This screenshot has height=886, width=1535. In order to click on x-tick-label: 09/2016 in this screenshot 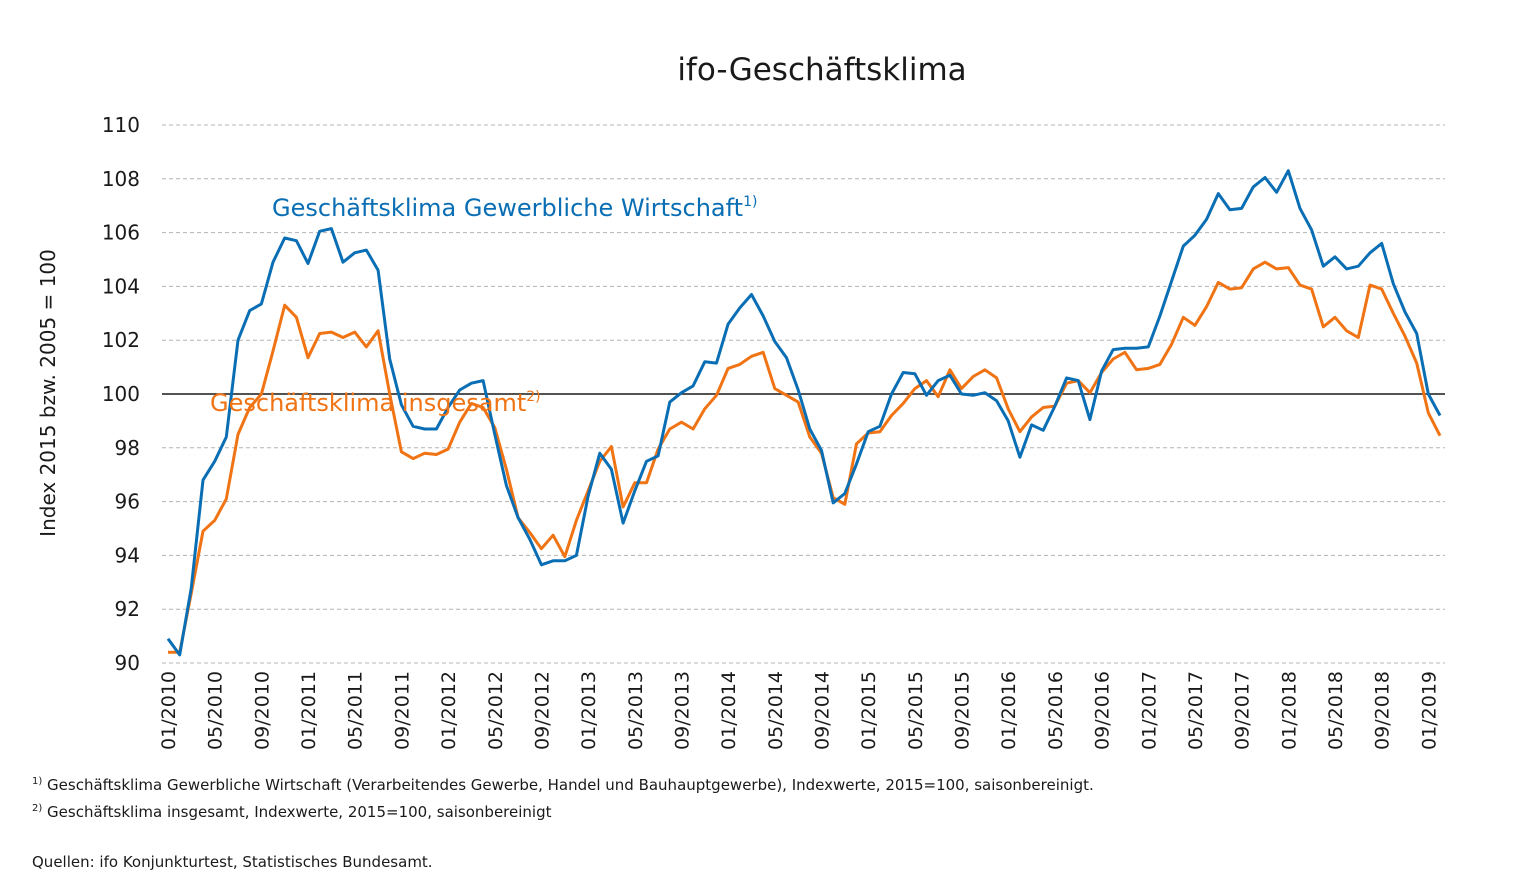, I will do `click(1103, 710)`.